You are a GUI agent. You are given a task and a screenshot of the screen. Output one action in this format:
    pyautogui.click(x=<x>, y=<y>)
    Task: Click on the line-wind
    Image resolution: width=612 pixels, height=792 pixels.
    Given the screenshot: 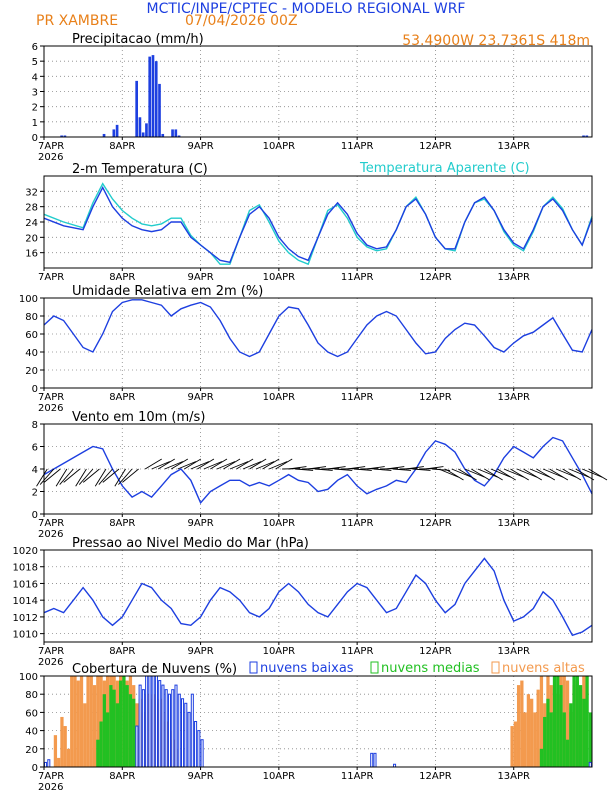 What is the action you would take?
    pyautogui.click(x=318, y=470)
    